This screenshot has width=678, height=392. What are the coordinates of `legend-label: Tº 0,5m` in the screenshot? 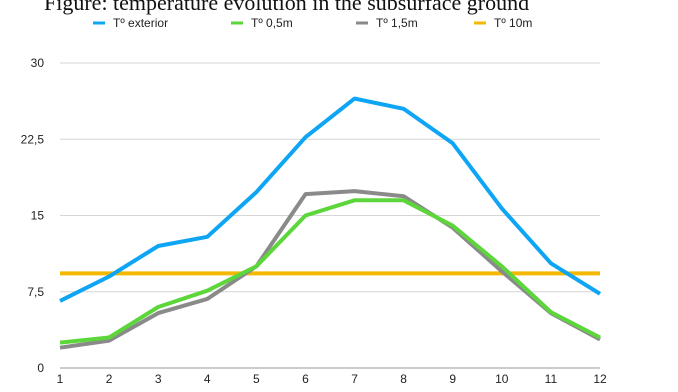 It's located at (272, 23).